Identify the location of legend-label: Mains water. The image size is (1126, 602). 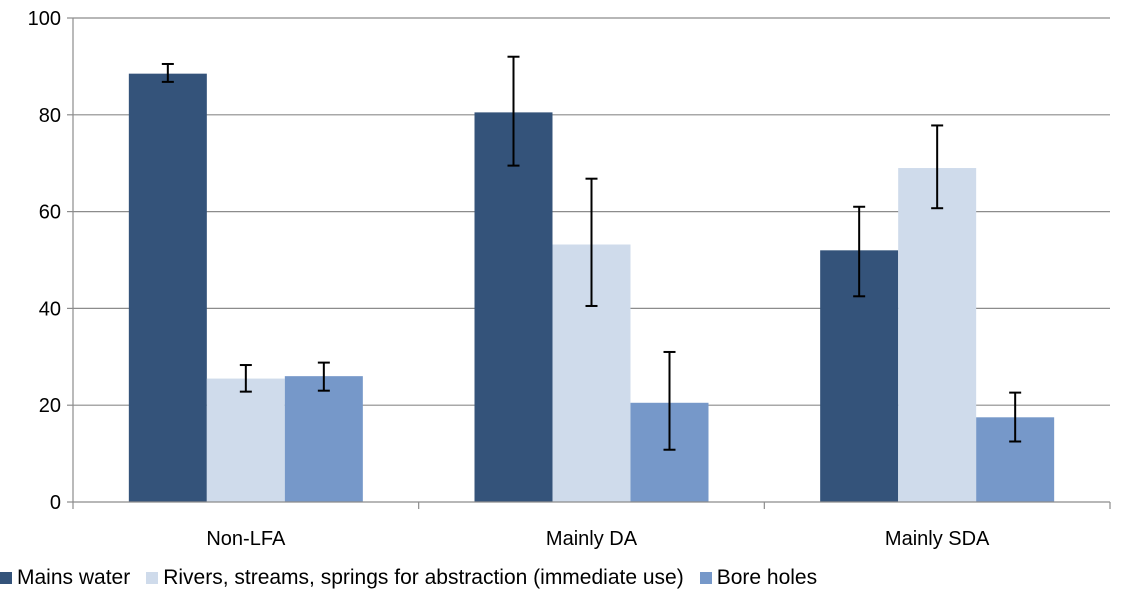
(74, 577).